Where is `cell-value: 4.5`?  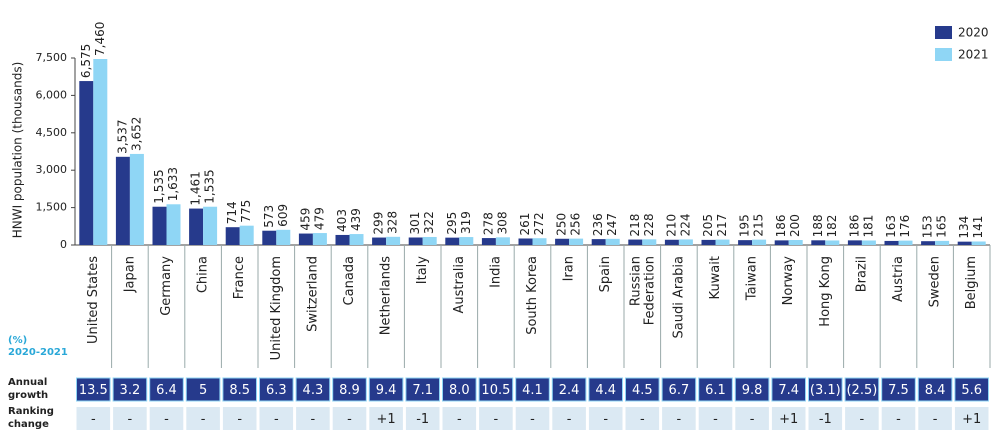
cell-value: 4.5 is located at coordinates (642, 390).